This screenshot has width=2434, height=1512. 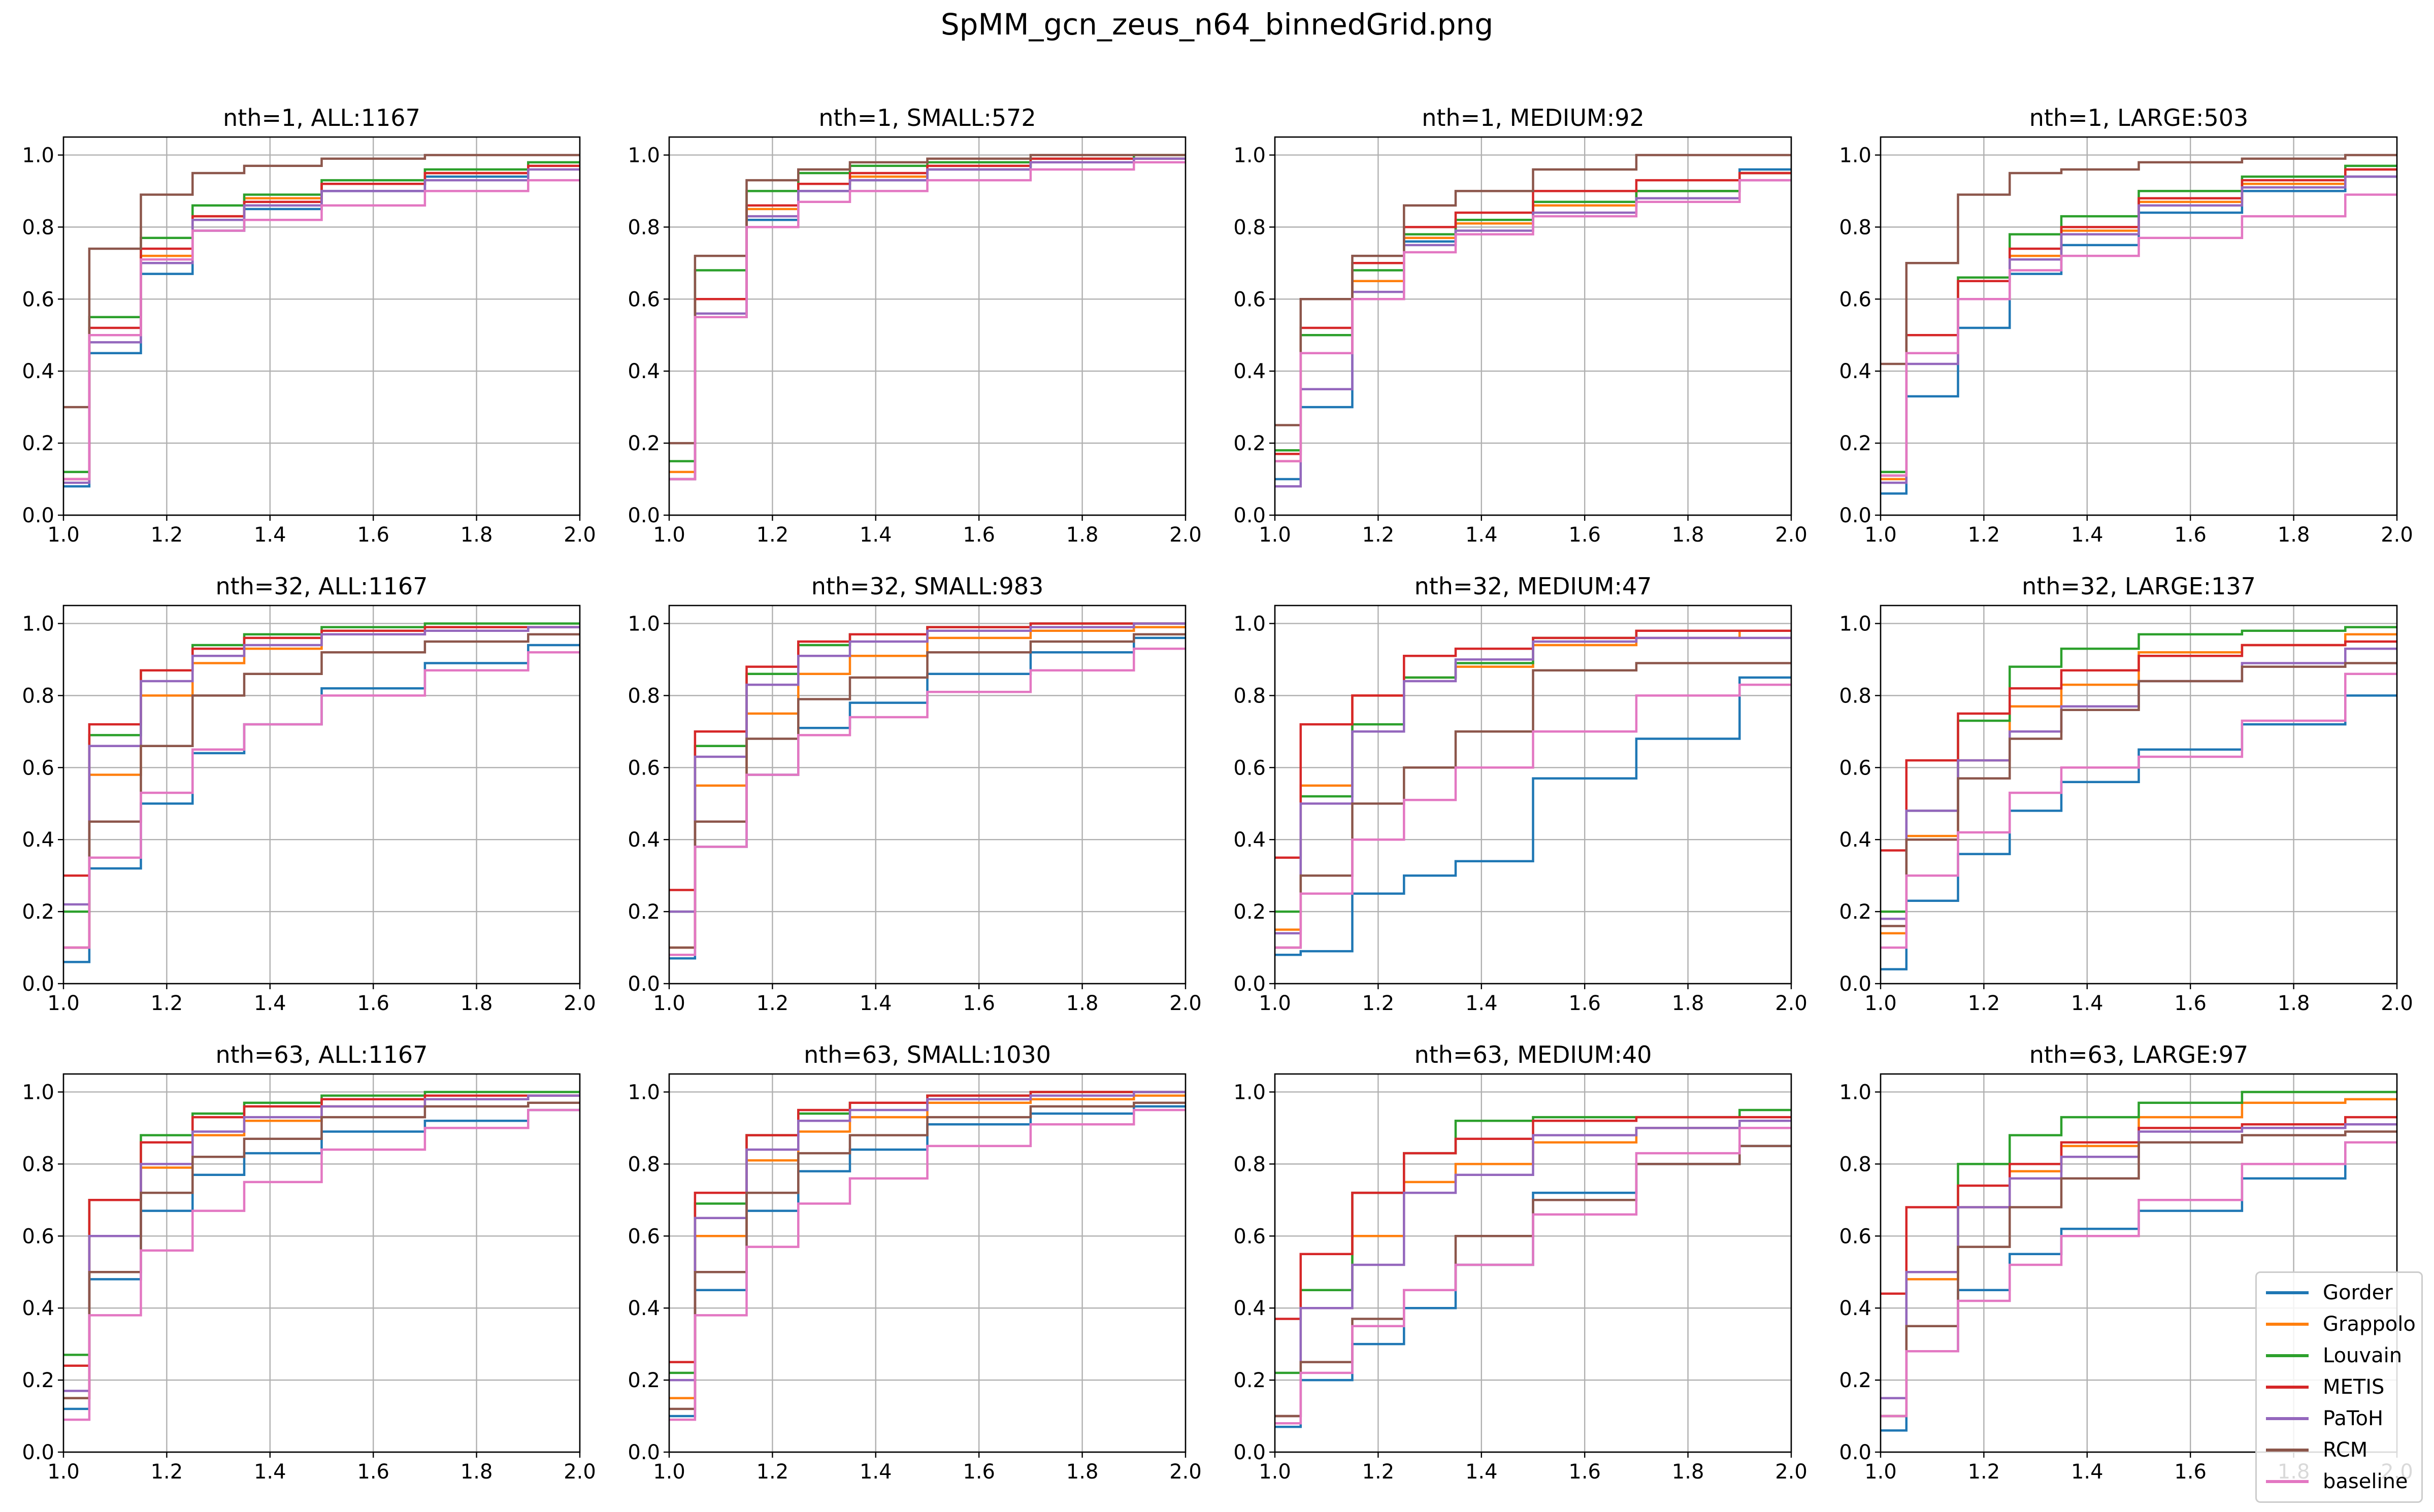 What do you see at coordinates (2365, 1481) in the screenshot?
I see `legend-label: baseline` at bounding box center [2365, 1481].